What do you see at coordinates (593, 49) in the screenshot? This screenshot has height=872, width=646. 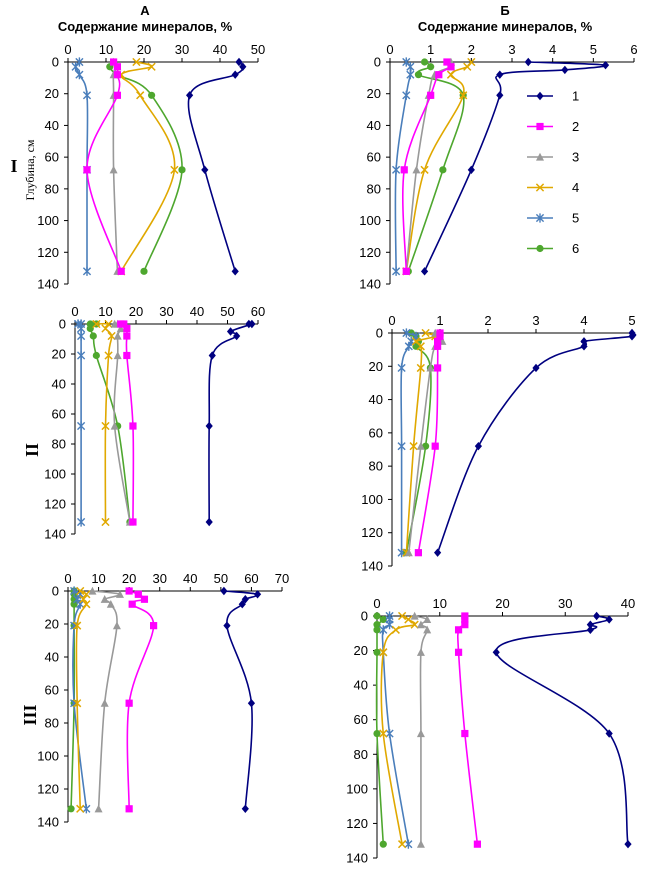 I see `x-tick-label: 5` at bounding box center [593, 49].